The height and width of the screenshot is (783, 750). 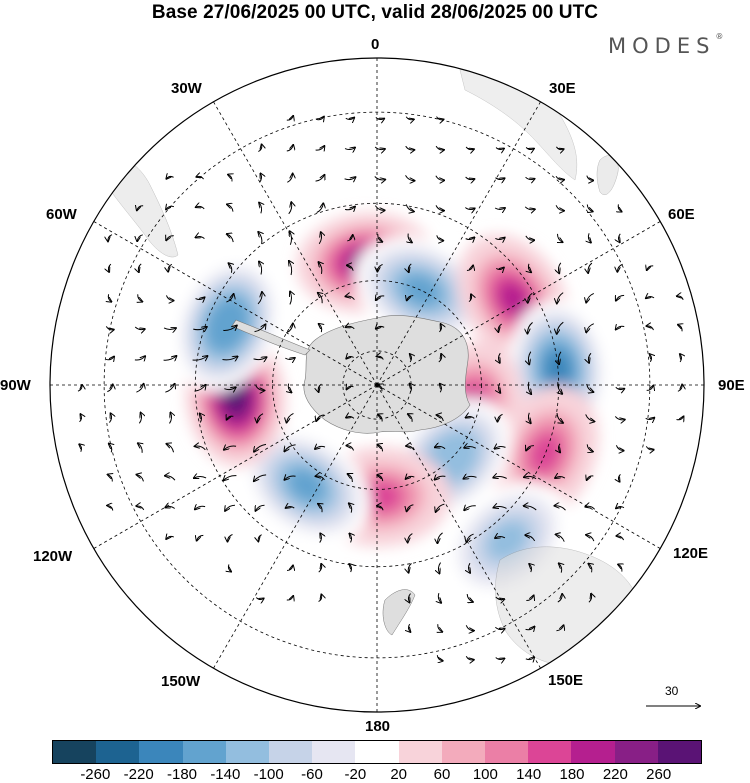 I want to click on modes-logo: MODES®, so click(x=665, y=45).